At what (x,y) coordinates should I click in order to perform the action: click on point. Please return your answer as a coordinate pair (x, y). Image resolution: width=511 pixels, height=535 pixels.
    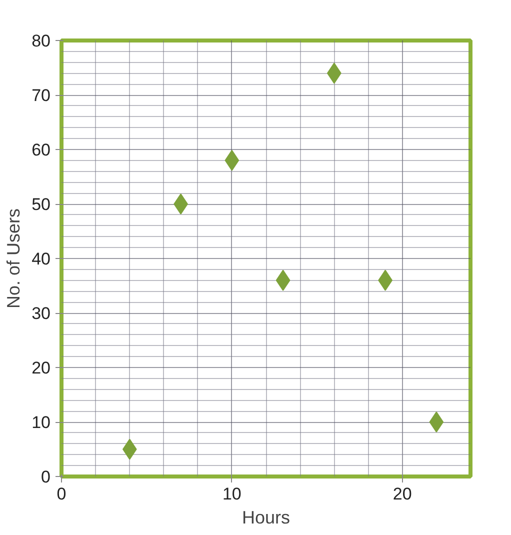
    Looking at the image, I should click on (436, 422).